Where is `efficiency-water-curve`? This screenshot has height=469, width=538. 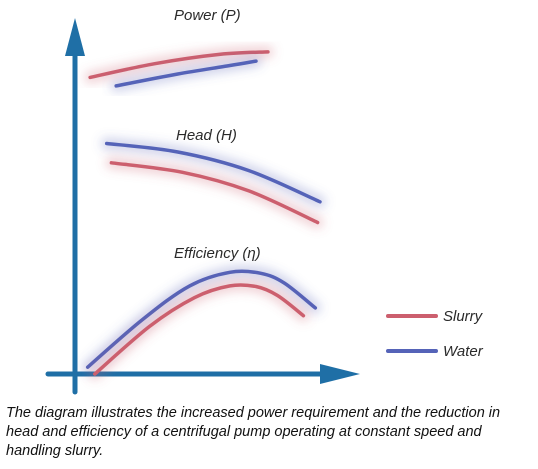
efficiency-water-curve is located at coordinates (201, 319).